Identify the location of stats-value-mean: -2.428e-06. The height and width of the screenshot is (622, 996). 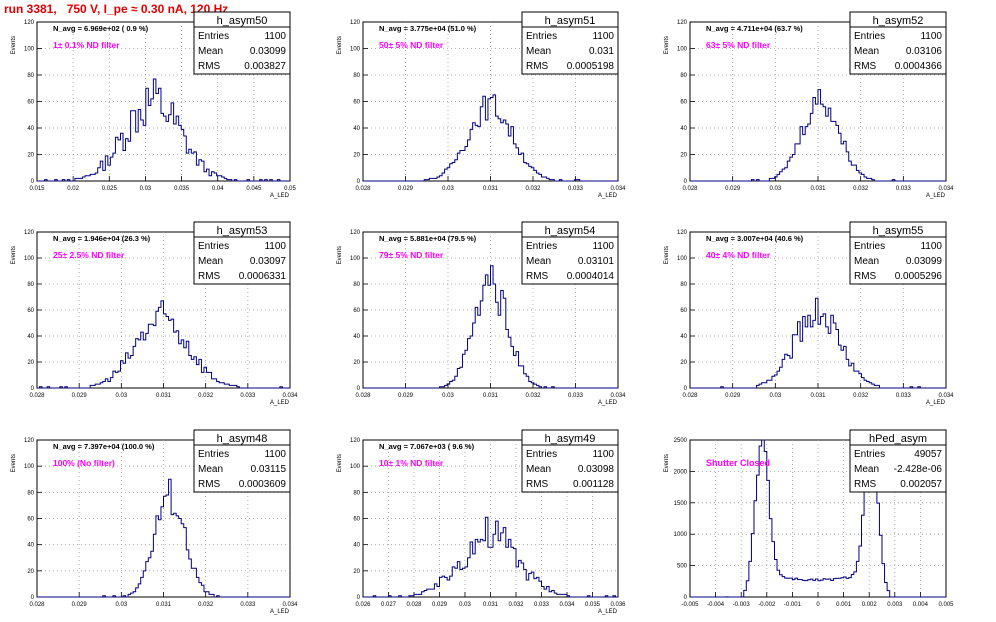
(918, 469).